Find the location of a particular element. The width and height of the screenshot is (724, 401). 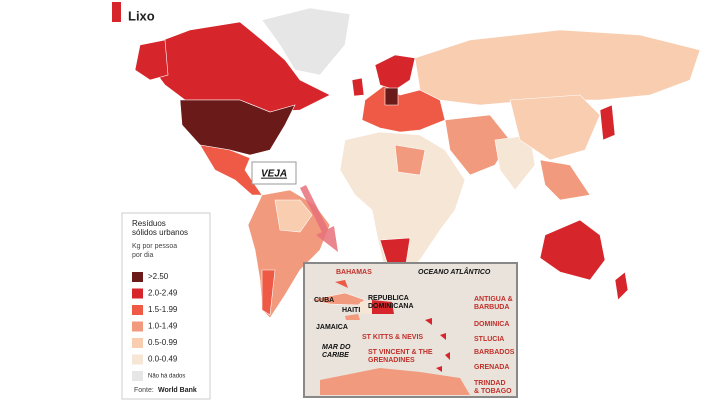

legend-label: 1.0-1.49 is located at coordinates (163, 326).